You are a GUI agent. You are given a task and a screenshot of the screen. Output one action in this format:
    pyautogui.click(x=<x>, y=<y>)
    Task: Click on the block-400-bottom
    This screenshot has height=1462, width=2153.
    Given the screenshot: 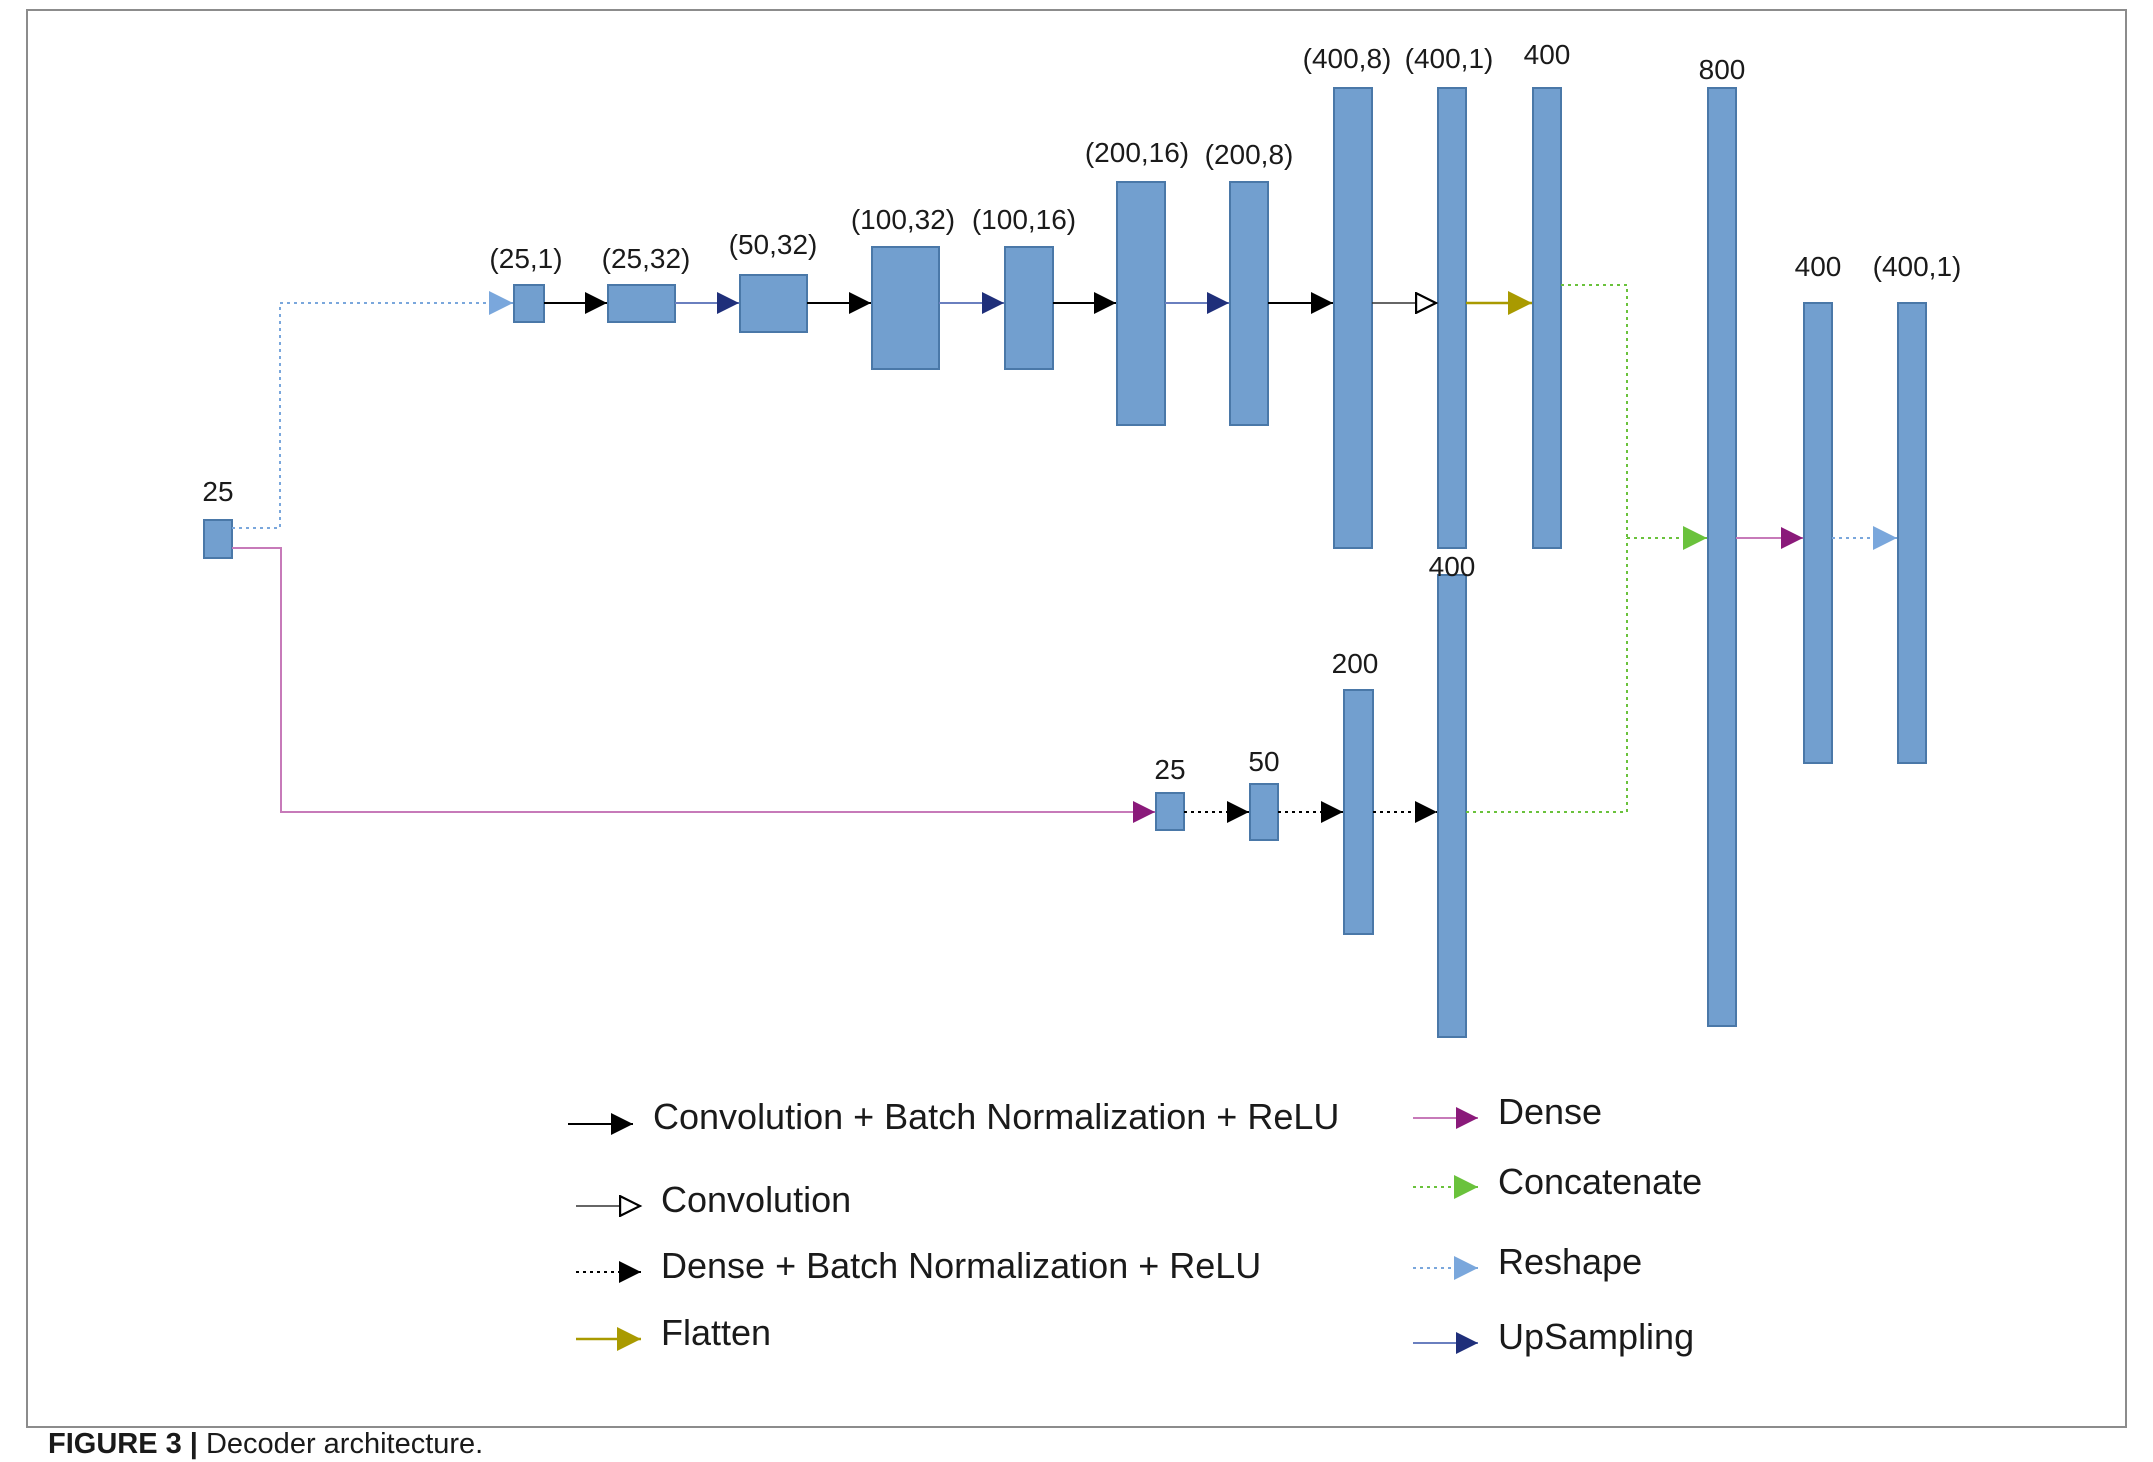 What is the action you would take?
    pyautogui.click(x=1452, y=806)
    